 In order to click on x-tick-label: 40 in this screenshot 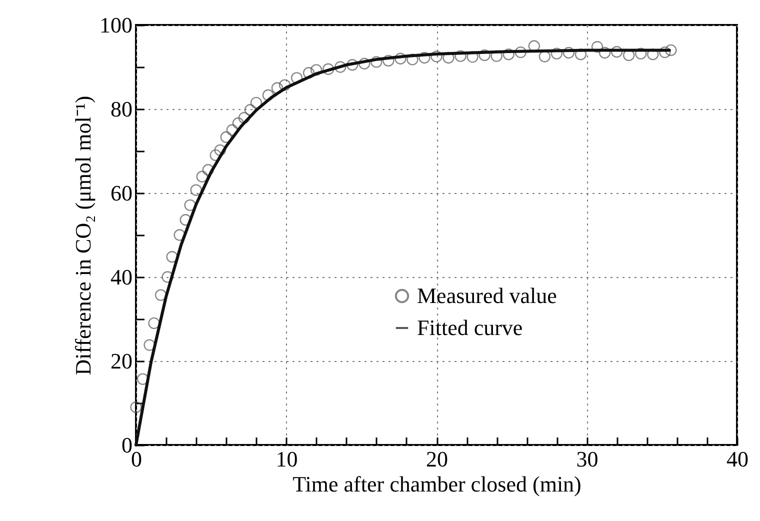, I will do `click(737, 459)`.